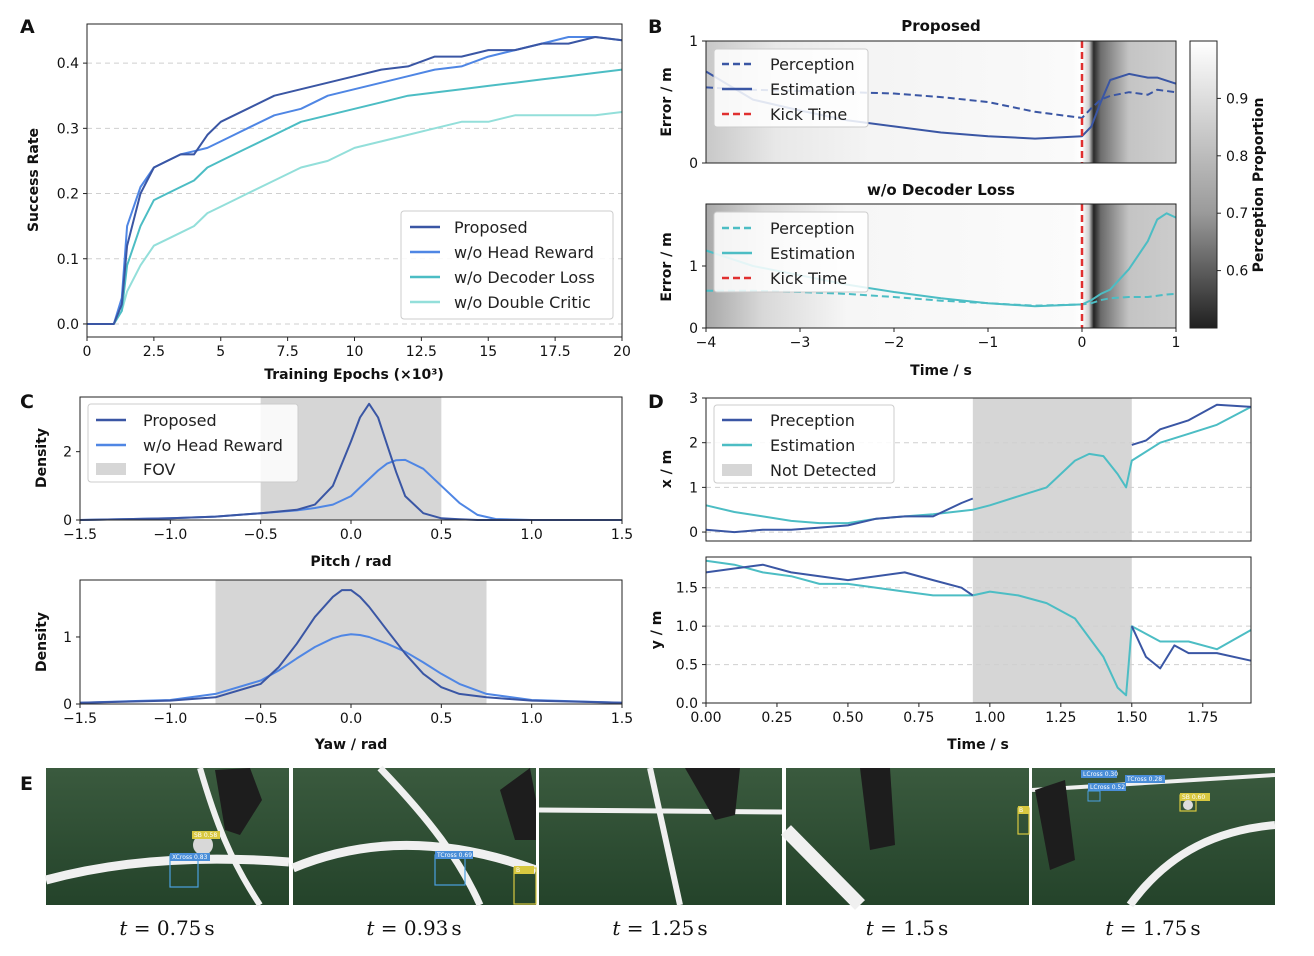 This screenshot has height=956, width=1314. Describe the element at coordinates (687, 704) in the screenshot. I see `chart-d-bottom-ytick-label: 0.0` at that location.